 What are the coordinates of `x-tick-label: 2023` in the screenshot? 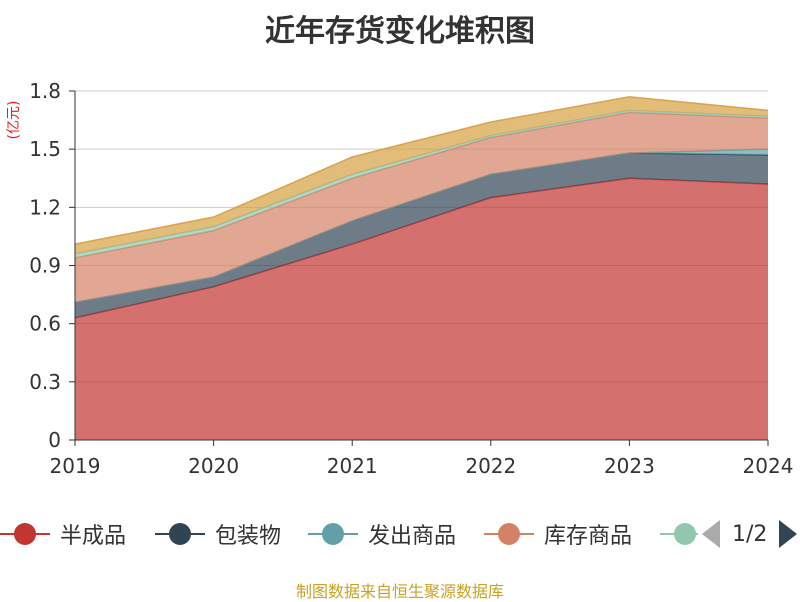 It's located at (629, 466).